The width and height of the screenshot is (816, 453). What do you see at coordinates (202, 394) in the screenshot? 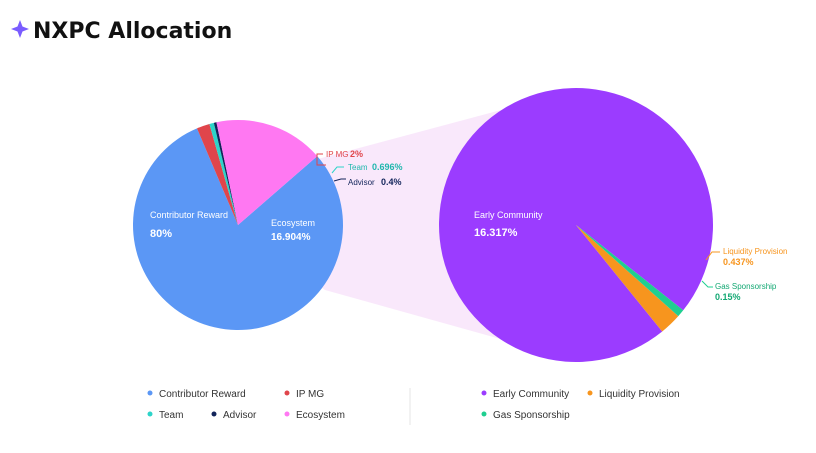
I see `legend-item-contributor-reward: Contributor Reward` at bounding box center [202, 394].